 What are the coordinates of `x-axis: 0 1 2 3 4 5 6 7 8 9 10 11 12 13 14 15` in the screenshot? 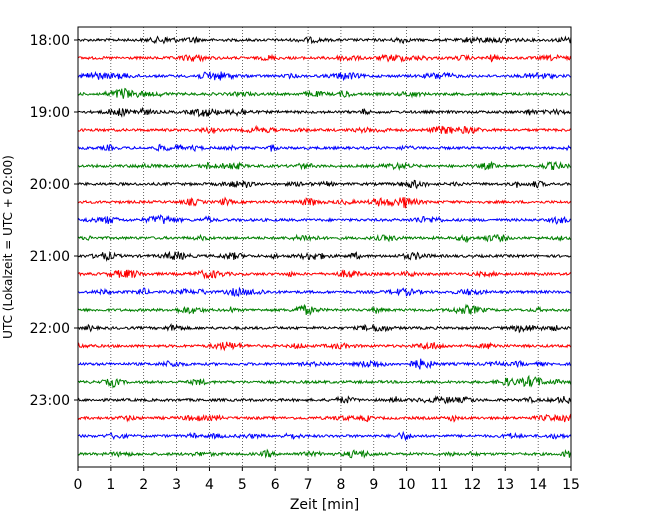 It's located at (327, 480).